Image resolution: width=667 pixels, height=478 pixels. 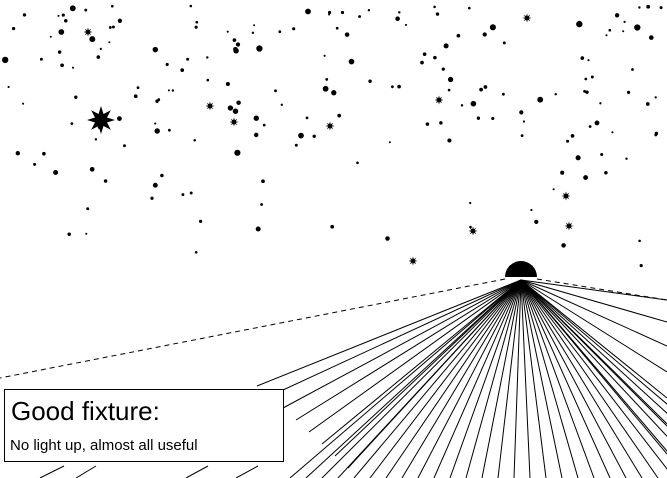 I want to click on semicircle-lamp-icon, so click(x=521, y=269).